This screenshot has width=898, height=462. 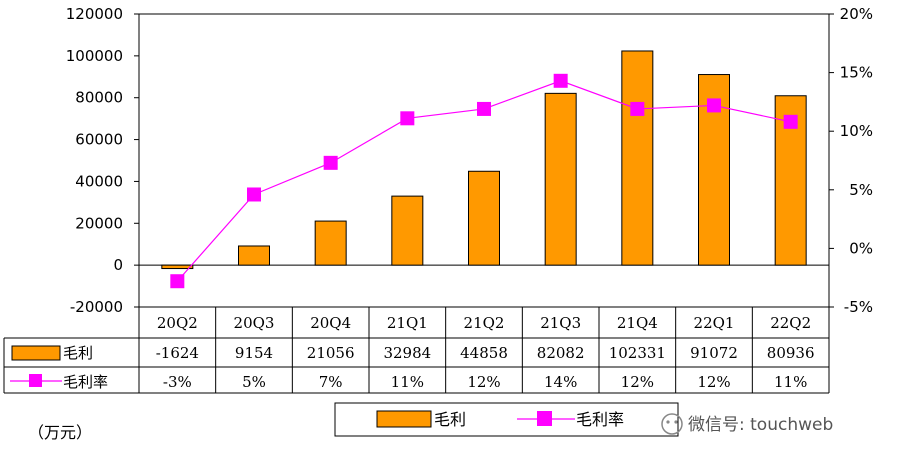 What do you see at coordinates (560, 323) in the screenshot?
I see `category-label: 21Q3` at bounding box center [560, 323].